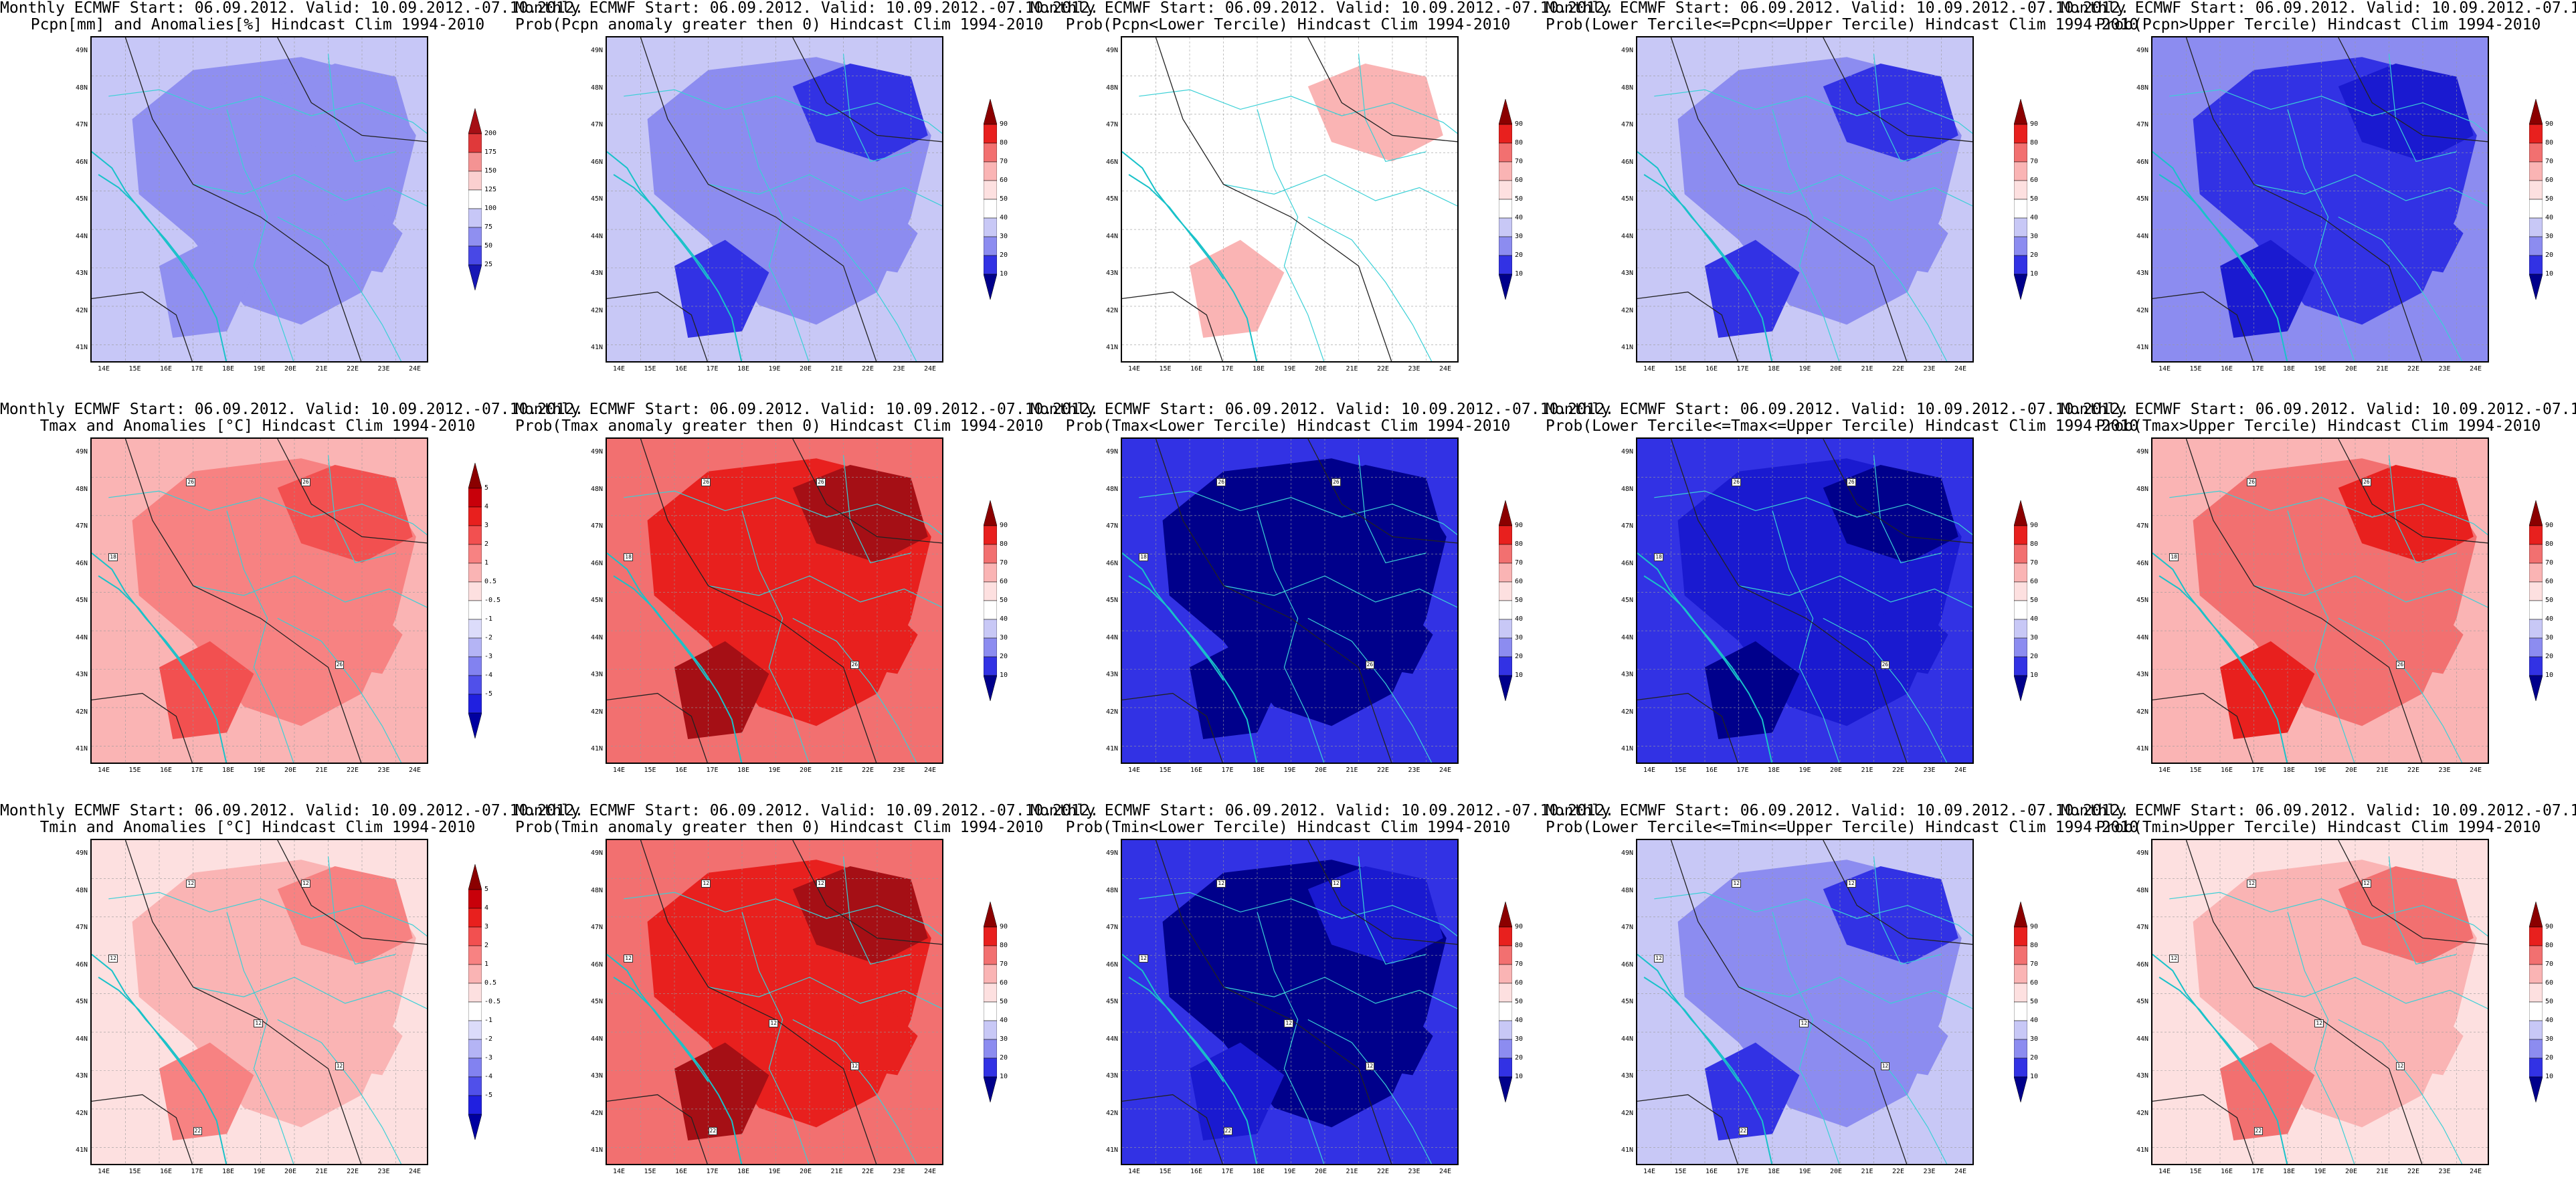  What do you see at coordinates (491, 171) in the screenshot?
I see `colorbar-label: 150` at bounding box center [491, 171].